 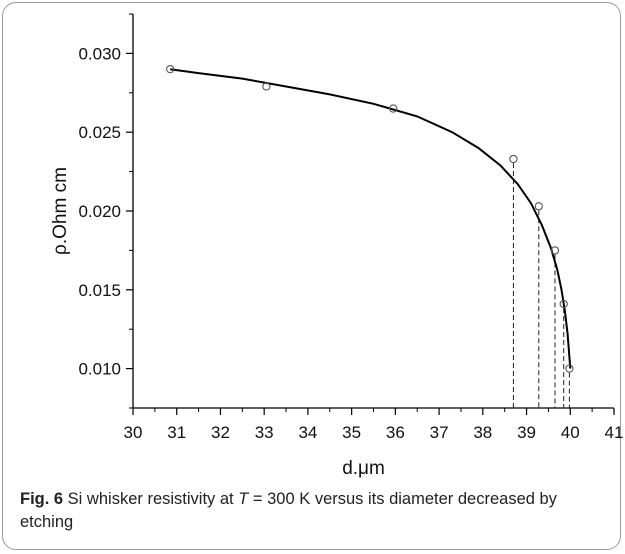 I want to click on x-tick-label: 30, so click(x=133, y=432).